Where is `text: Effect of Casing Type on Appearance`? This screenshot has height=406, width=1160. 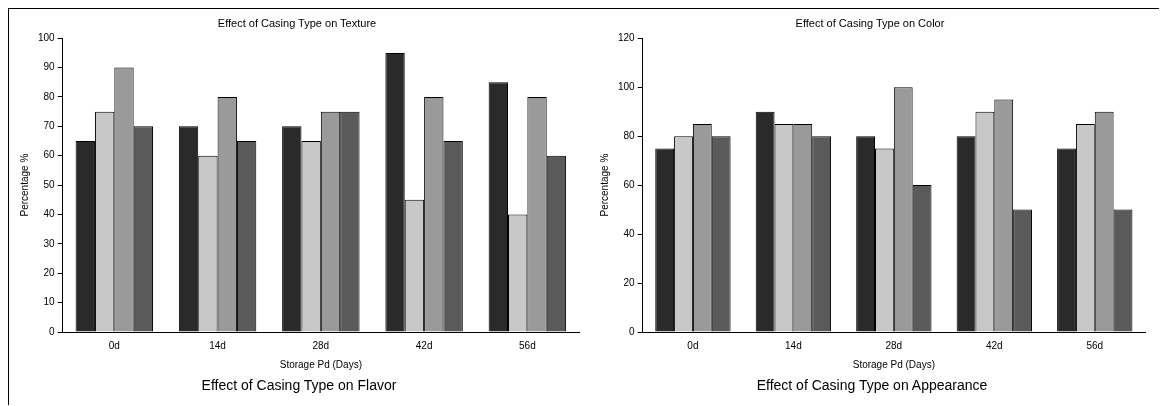
text: Effect of Casing Type on Appearance is located at coordinates (872, 385).